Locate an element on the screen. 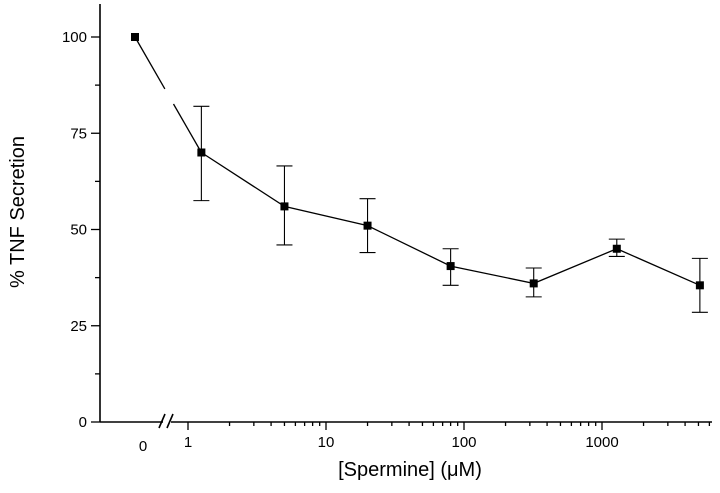 The width and height of the screenshot is (720, 493). y-ticks: 0 25 50 75 100 is located at coordinates (81, 230).